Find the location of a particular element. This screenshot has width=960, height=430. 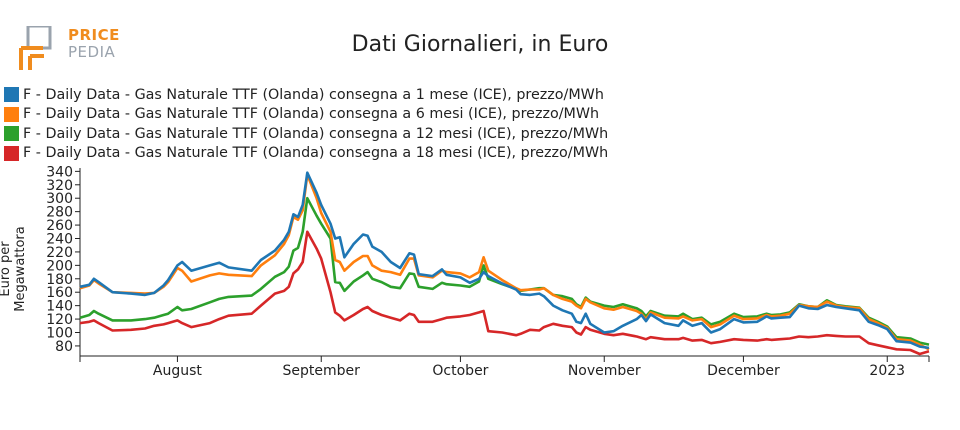

y-tick-label: 340 is located at coordinates (59, 172).